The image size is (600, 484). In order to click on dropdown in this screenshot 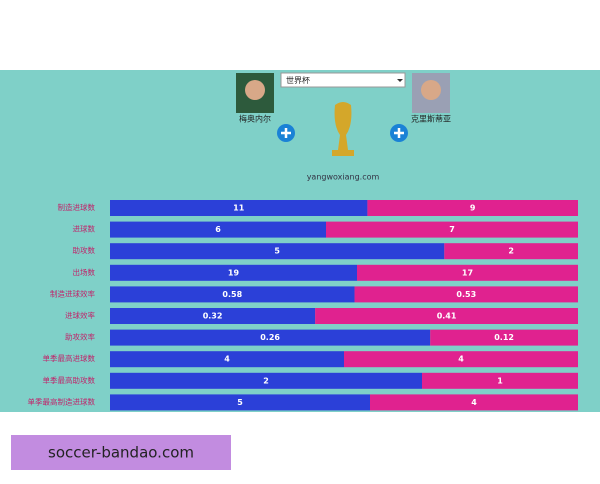, I will do `click(343, 80)`.